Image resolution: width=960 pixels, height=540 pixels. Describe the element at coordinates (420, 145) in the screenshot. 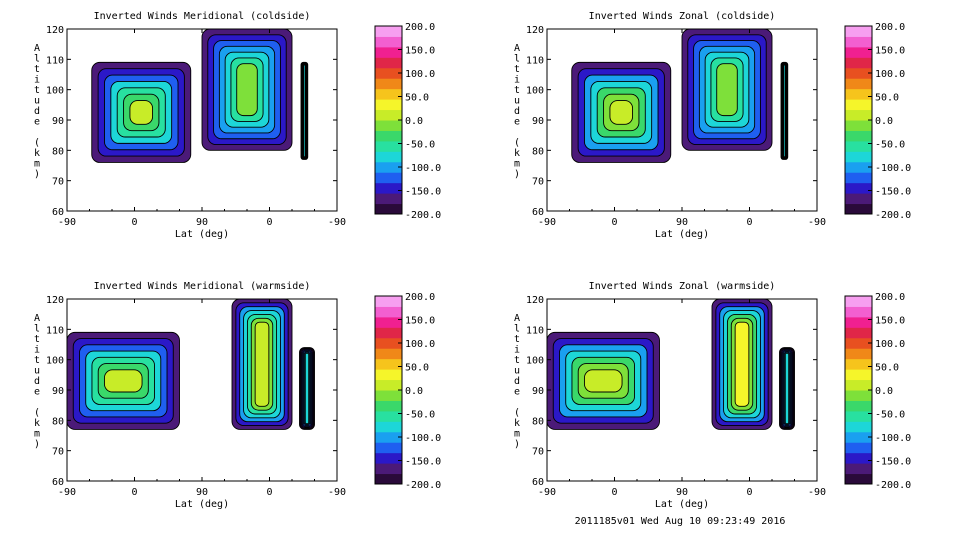

I see `colorbar-tick-label: -50.0` at that location.